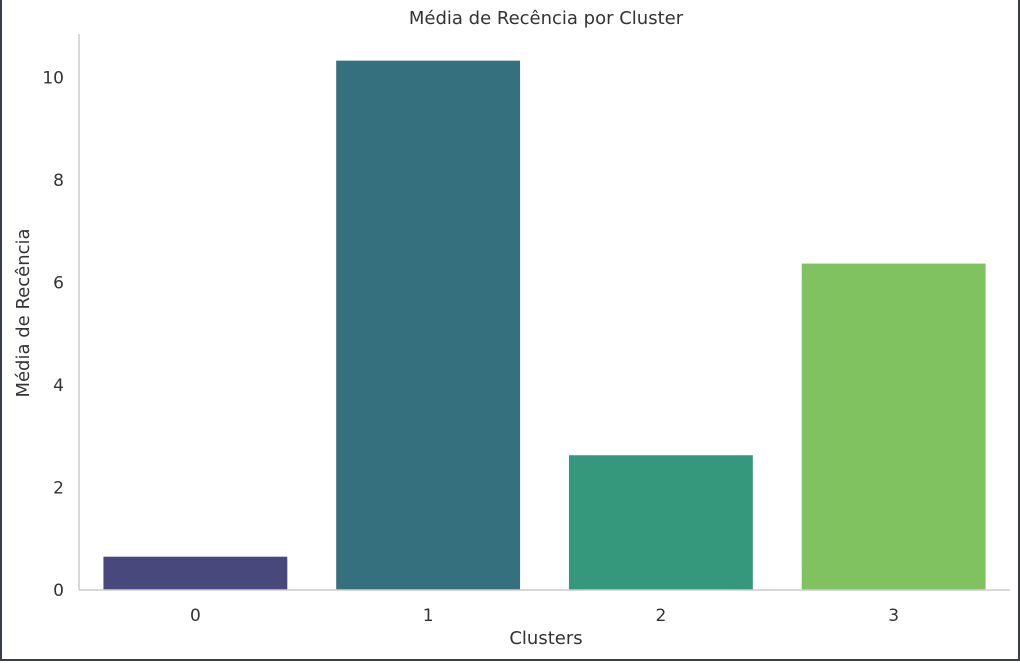 The width and height of the screenshot is (1020, 663). What do you see at coordinates (58, 386) in the screenshot?
I see `y-tick-label: 4` at bounding box center [58, 386].